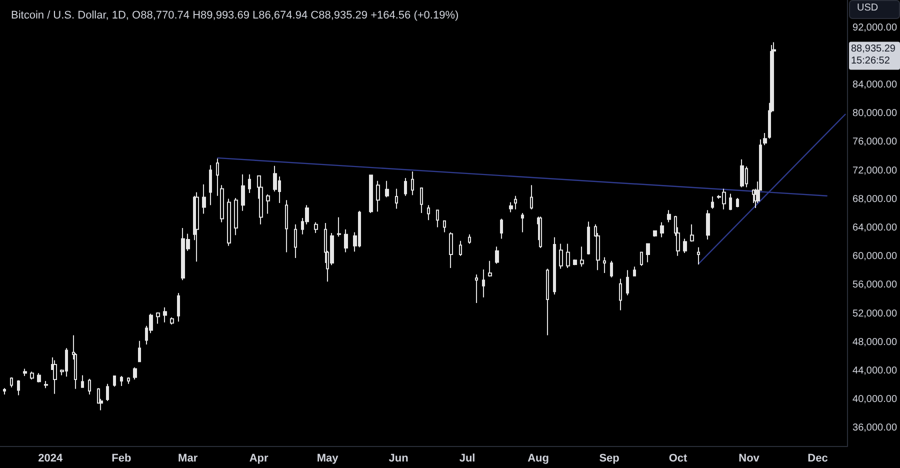 The height and width of the screenshot is (468, 900). What do you see at coordinates (678, 458) in the screenshot?
I see `x-tick-label: Oct` at bounding box center [678, 458].